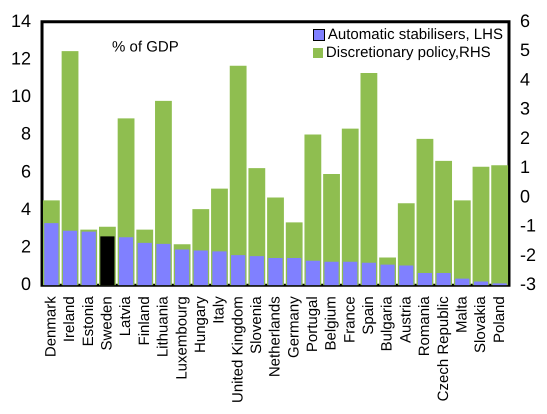 This screenshot has height=414, width=547. Describe the element at coordinates (499, 319) in the screenshot. I see `x-tick-label: Poland` at that location.